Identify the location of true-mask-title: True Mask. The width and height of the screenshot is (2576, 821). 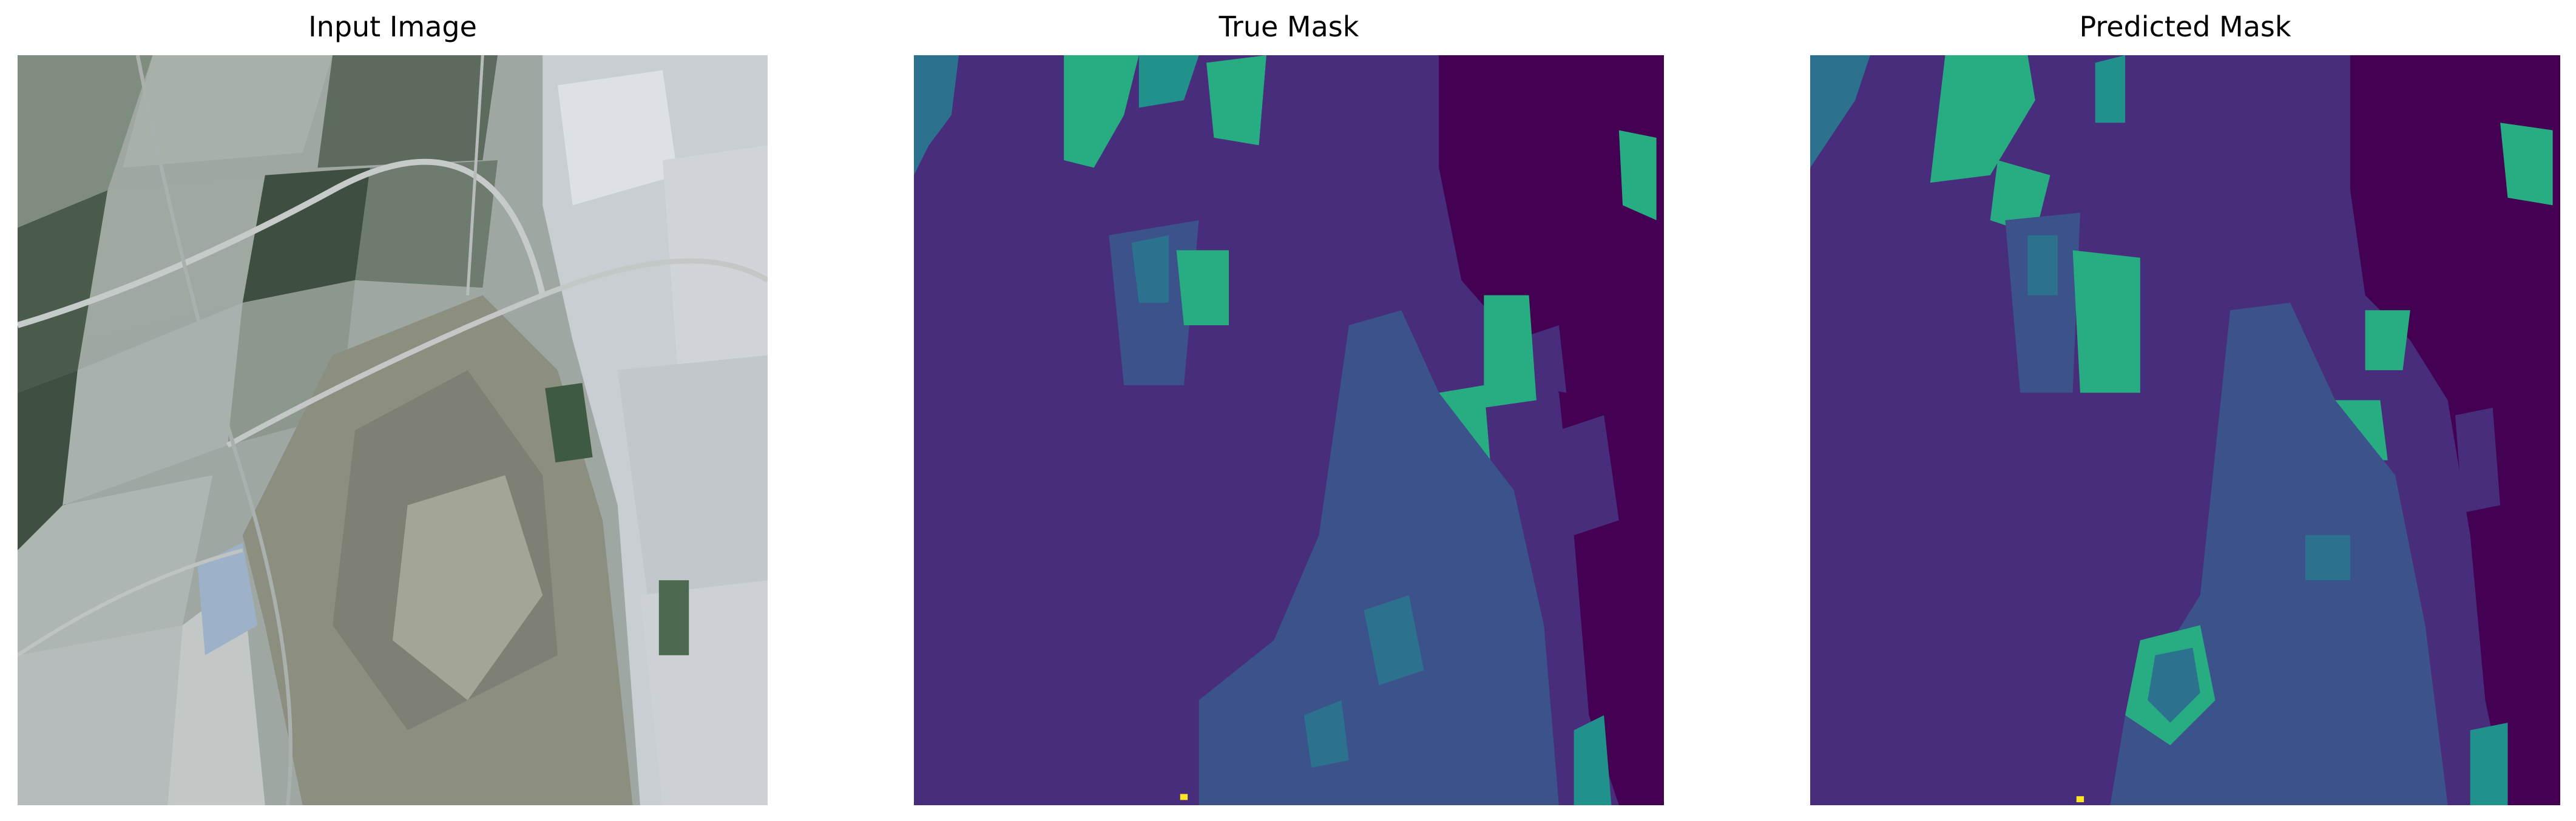
(1289, 26).